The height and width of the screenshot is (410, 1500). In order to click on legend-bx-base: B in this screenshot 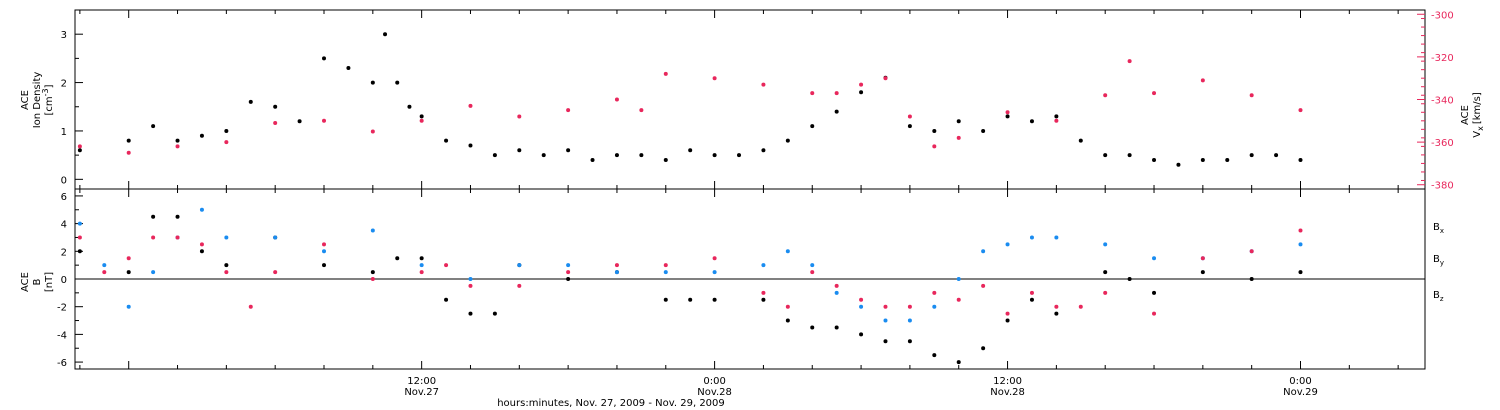, I will do `click(1436, 227)`.